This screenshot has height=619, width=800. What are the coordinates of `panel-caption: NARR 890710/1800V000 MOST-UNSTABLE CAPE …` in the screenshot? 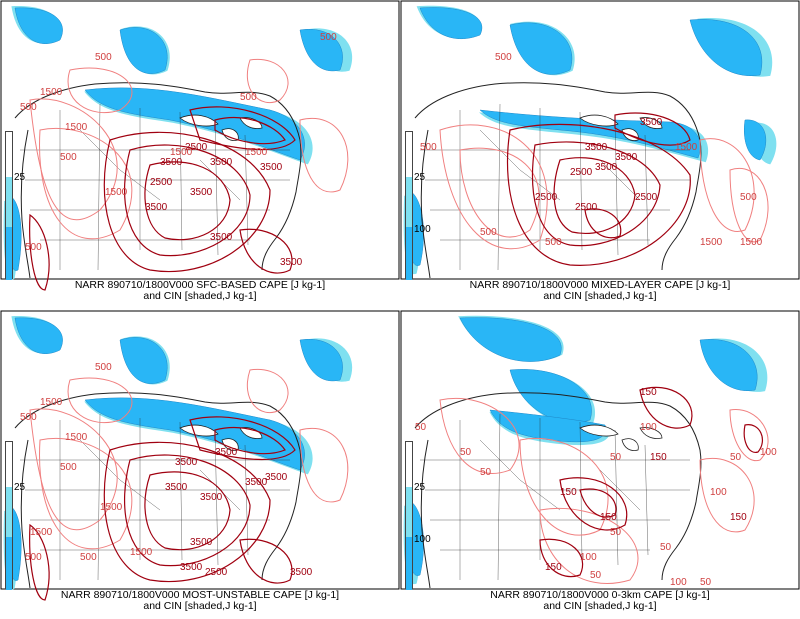 It's located at (200, 601).